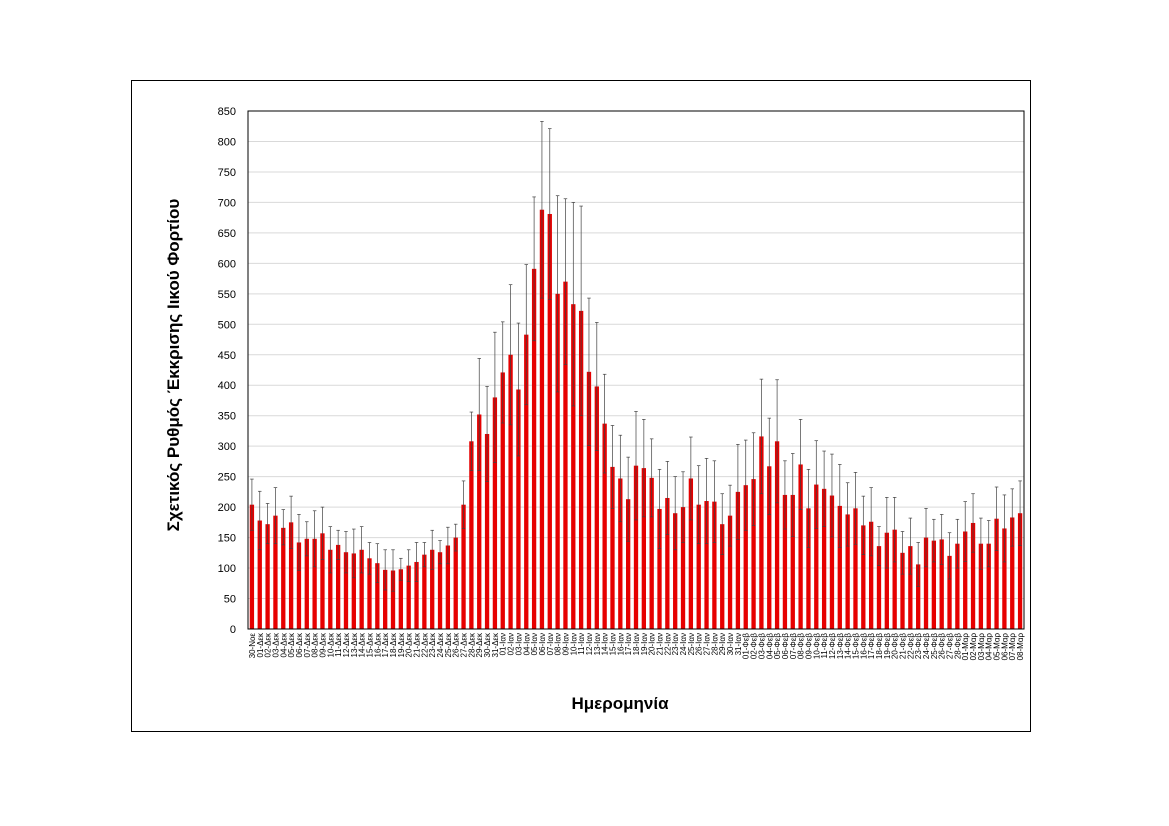 This screenshot has width=1169, height=826. What do you see at coordinates (777, 646) in the screenshot?
I see `x-tick-label: 05-Φεβ` at bounding box center [777, 646].